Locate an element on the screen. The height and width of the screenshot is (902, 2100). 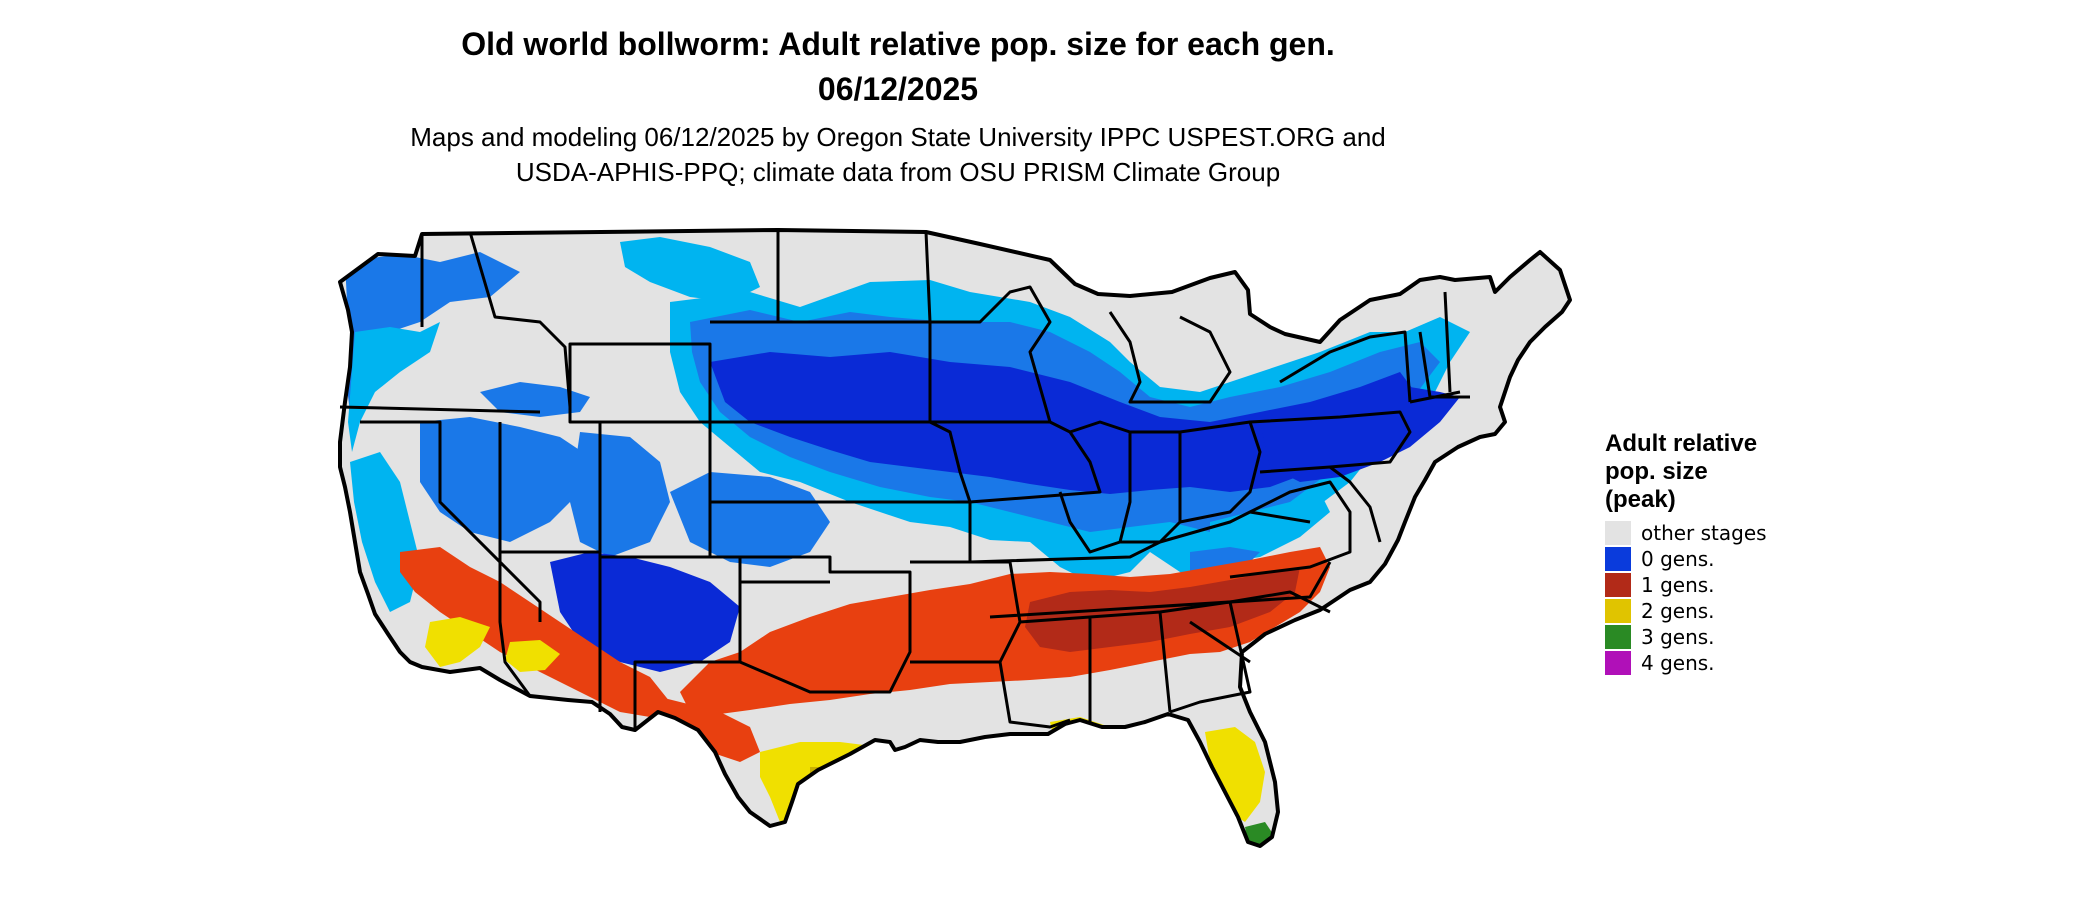
blue-zone-great-basin is located at coordinates (505, 479).